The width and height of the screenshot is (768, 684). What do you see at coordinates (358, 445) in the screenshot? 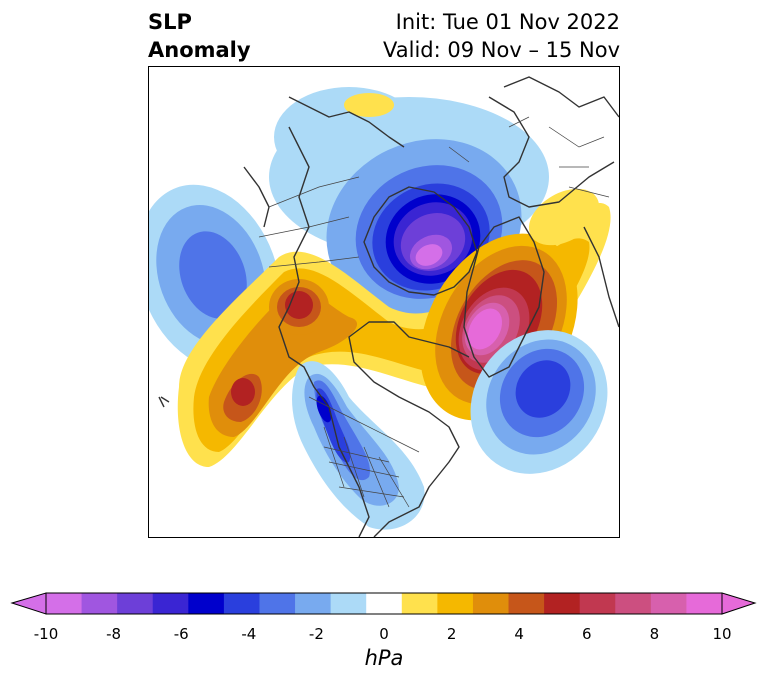
I see `north-america-low-anomaly` at bounding box center [358, 445].